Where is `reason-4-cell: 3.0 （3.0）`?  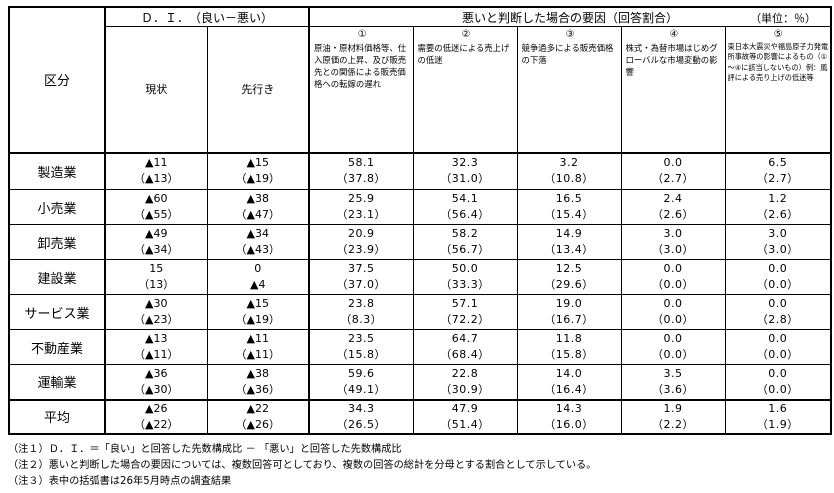
reason-4-cell: 3.0 （3.0） is located at coordinates (673, 242).